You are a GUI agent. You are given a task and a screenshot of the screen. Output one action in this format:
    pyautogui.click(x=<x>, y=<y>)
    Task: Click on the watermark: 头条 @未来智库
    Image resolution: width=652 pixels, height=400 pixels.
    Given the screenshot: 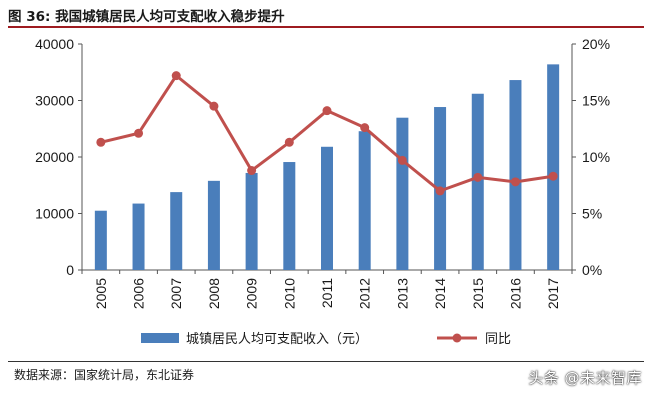 What is the action you would take?
    pyautogui.click(x=585, y=378)
    